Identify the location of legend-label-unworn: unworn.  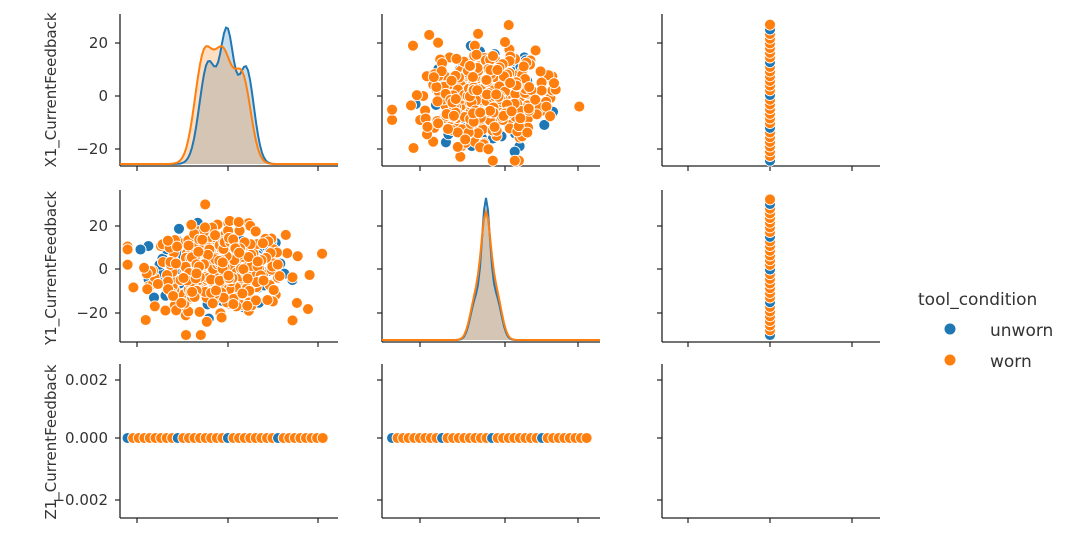
(1021, 331).